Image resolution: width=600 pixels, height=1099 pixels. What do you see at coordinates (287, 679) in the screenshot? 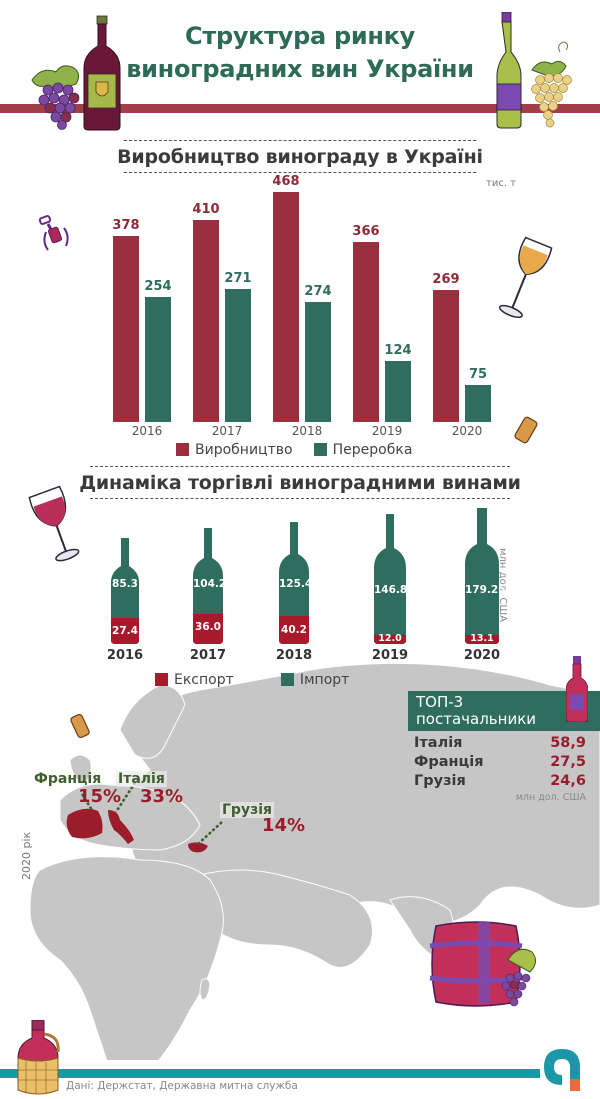
I see `legend-swatch-import` at bounding box center [287, 679].